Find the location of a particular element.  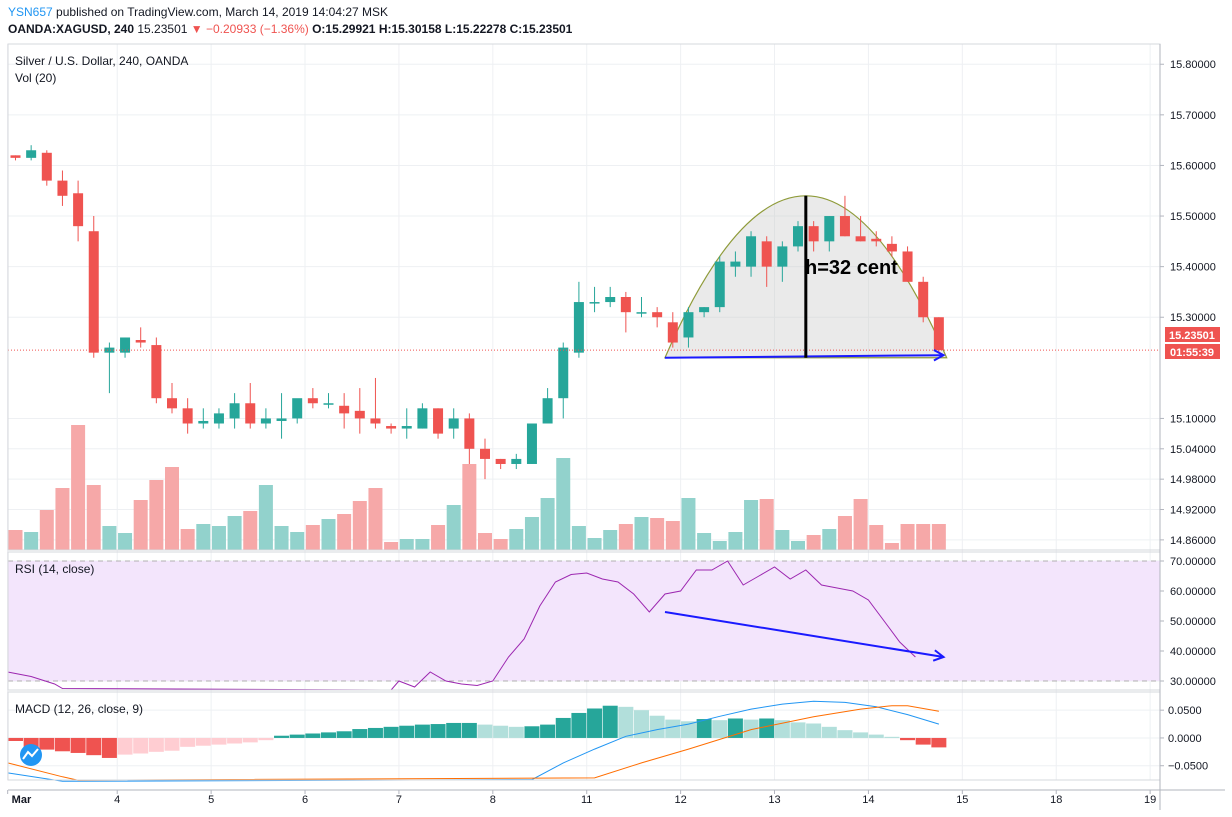

price-axis-label: 15.50000 is located at coordinates (1193, 217).